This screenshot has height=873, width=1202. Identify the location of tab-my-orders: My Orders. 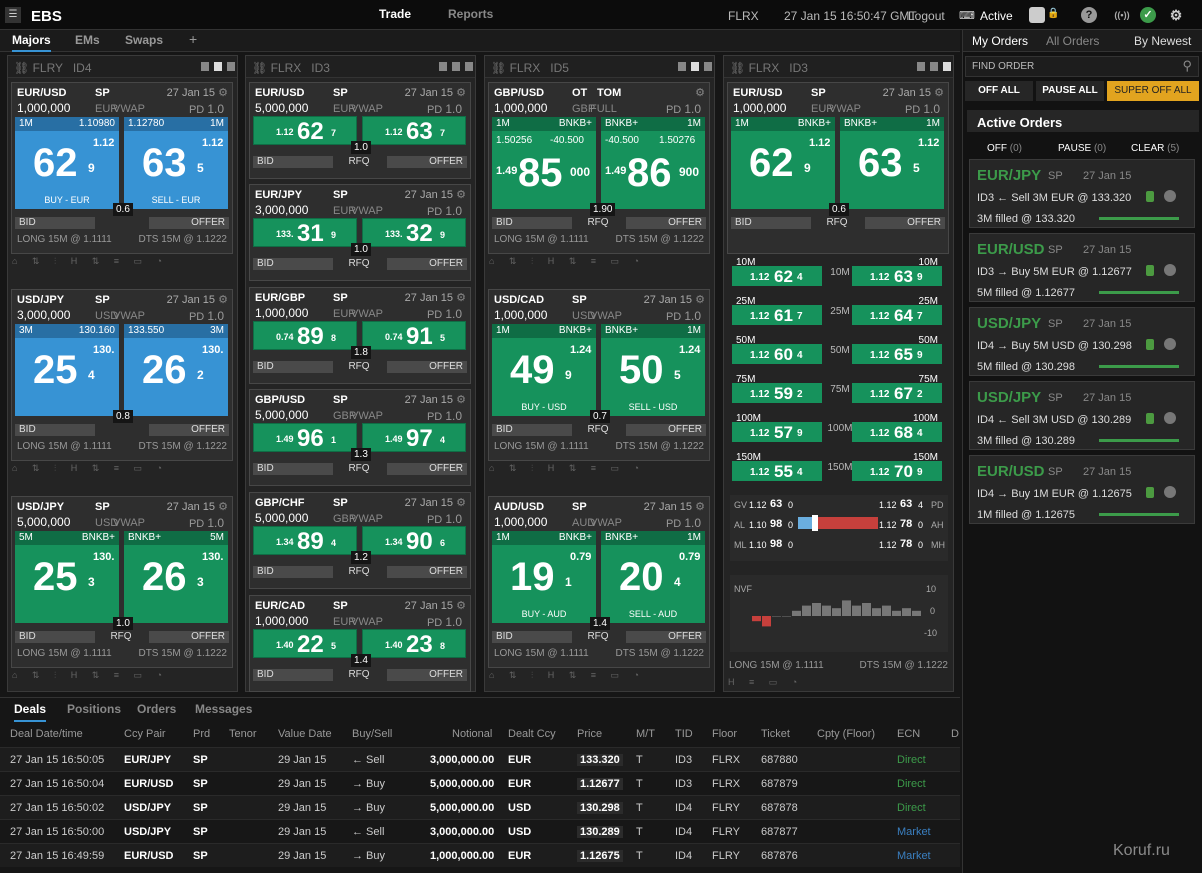
(1000, 41).